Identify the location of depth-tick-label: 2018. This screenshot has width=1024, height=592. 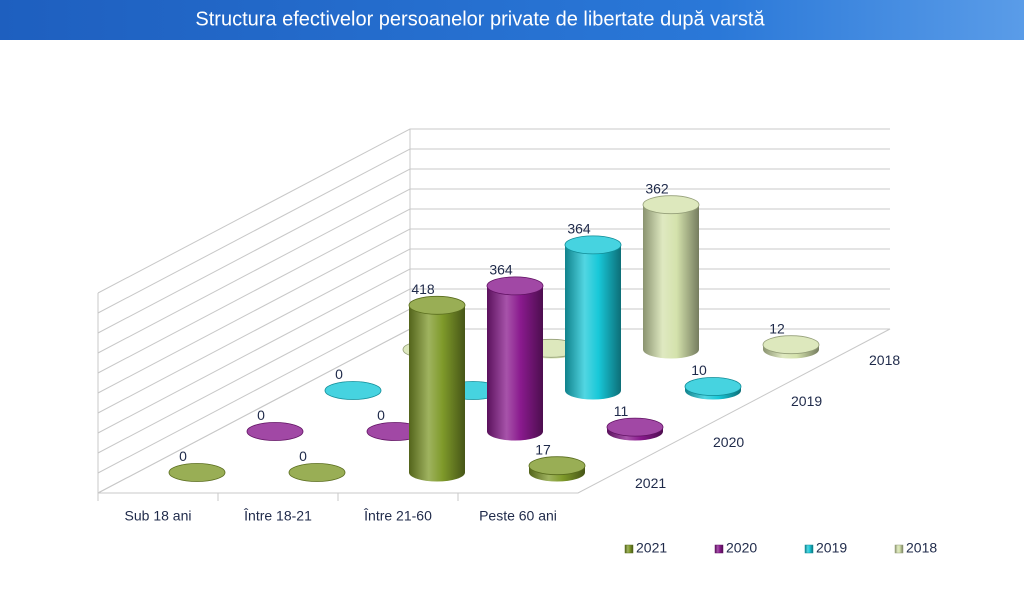
(884, 360).